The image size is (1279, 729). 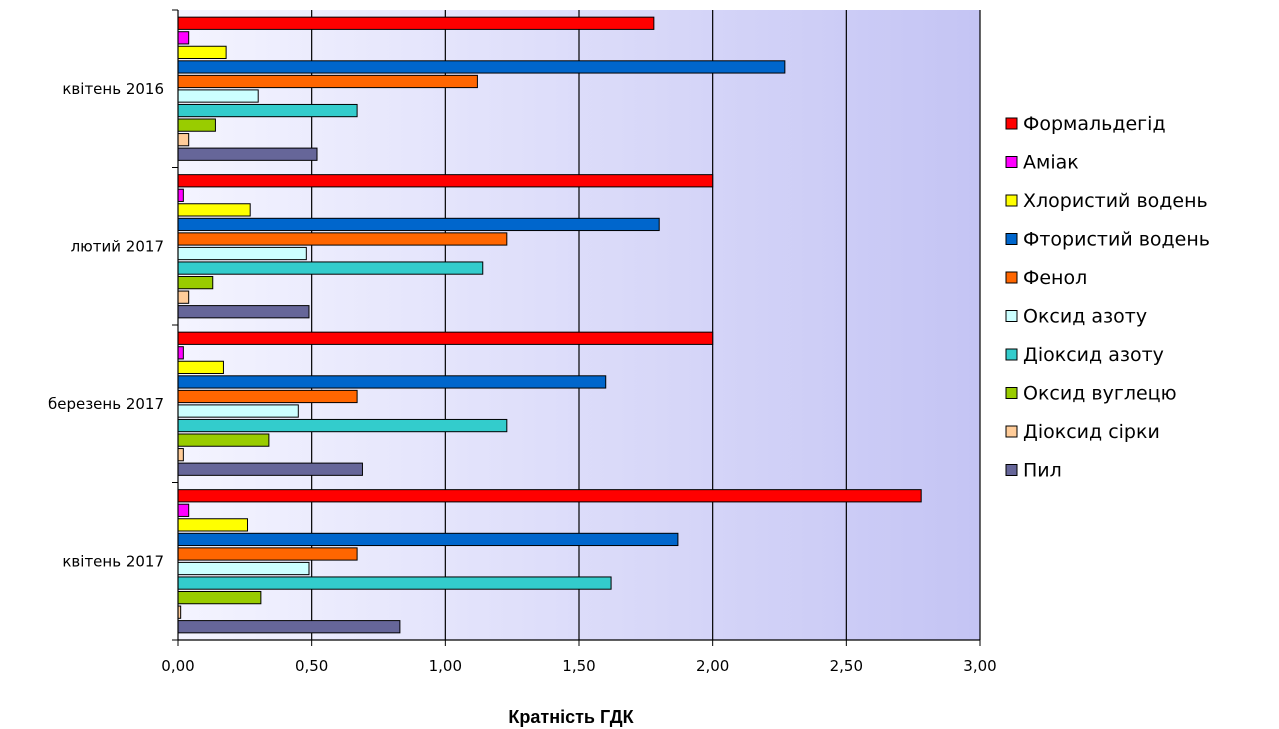 I want to click on category-label: березень 2017, so click(x=106, y=404).